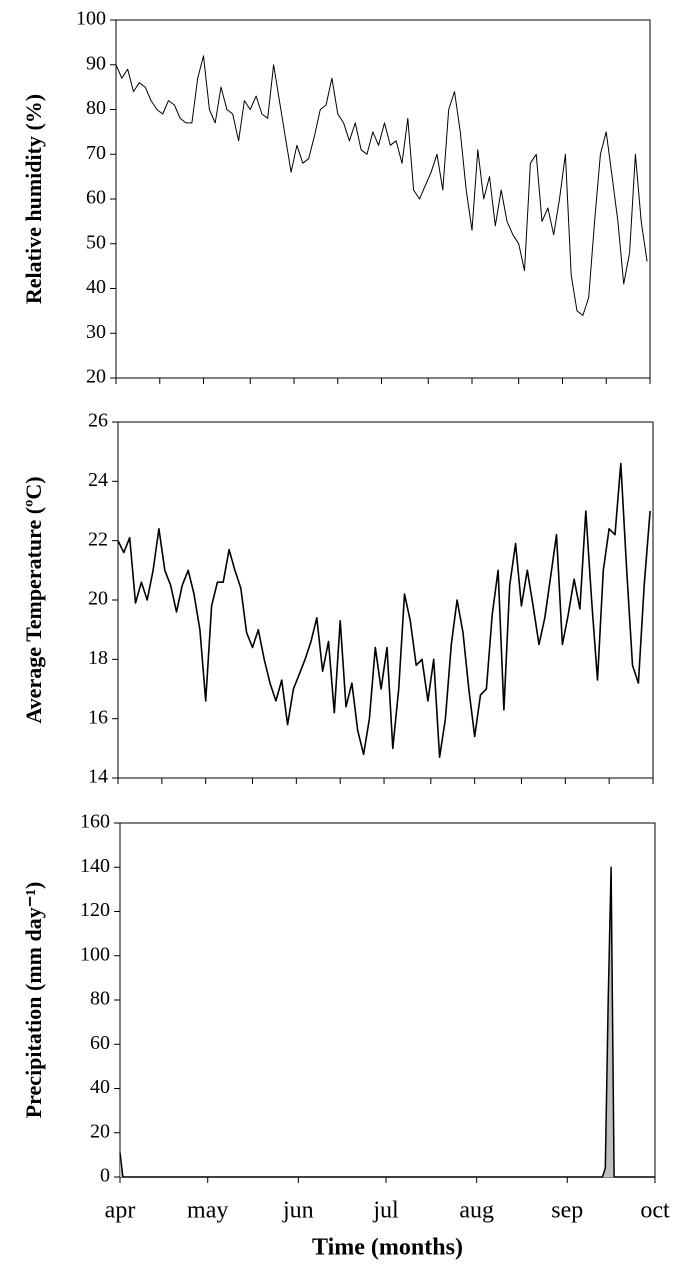  Describe the element at coordinates (95, 866) in the screenshot. I see `y-tick-label: 140` at that location.